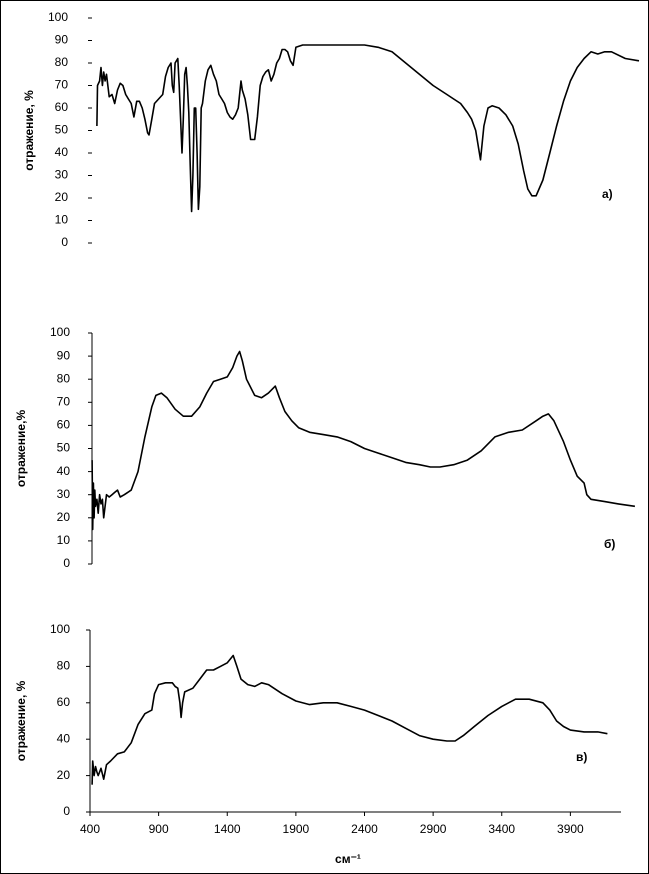 The image size is (649, 874). What do you see at coordinates (227, 829) in the screenshot?
I see `x-tick-label: 1400` at bounding box center [227, 829].